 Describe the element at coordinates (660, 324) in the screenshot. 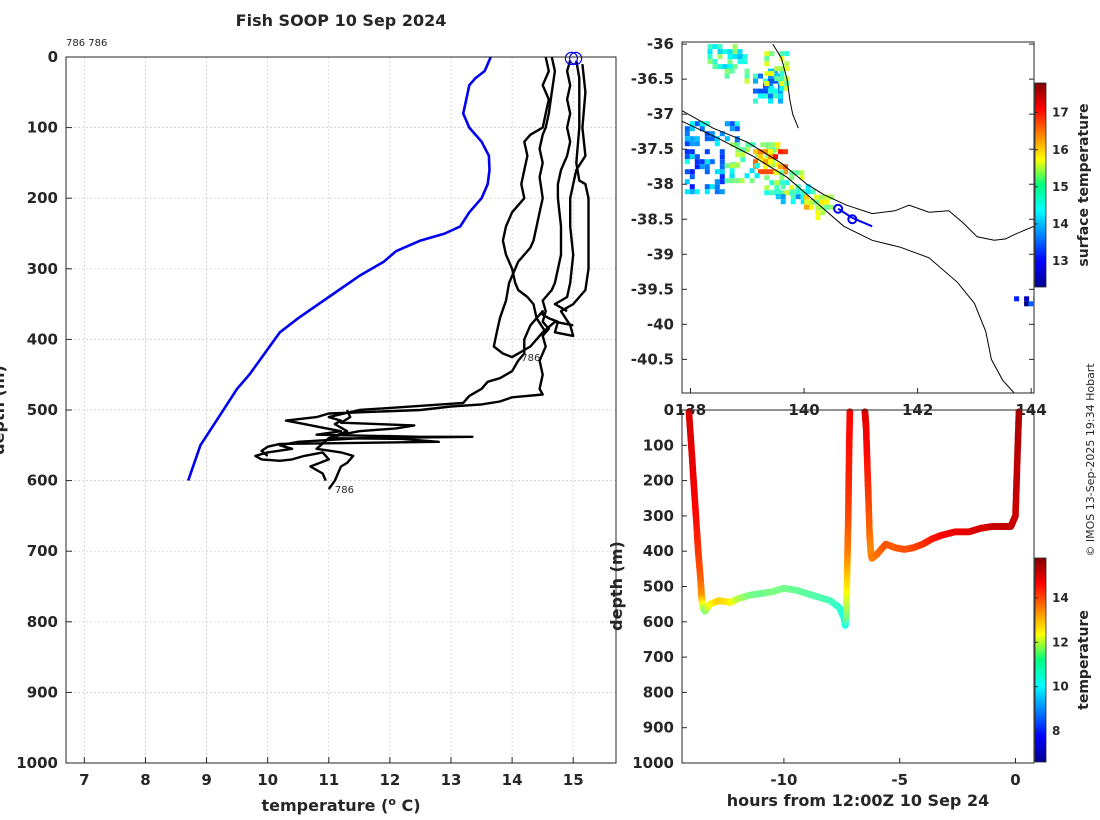

I see `map-y-tick-label: -40` at that location.